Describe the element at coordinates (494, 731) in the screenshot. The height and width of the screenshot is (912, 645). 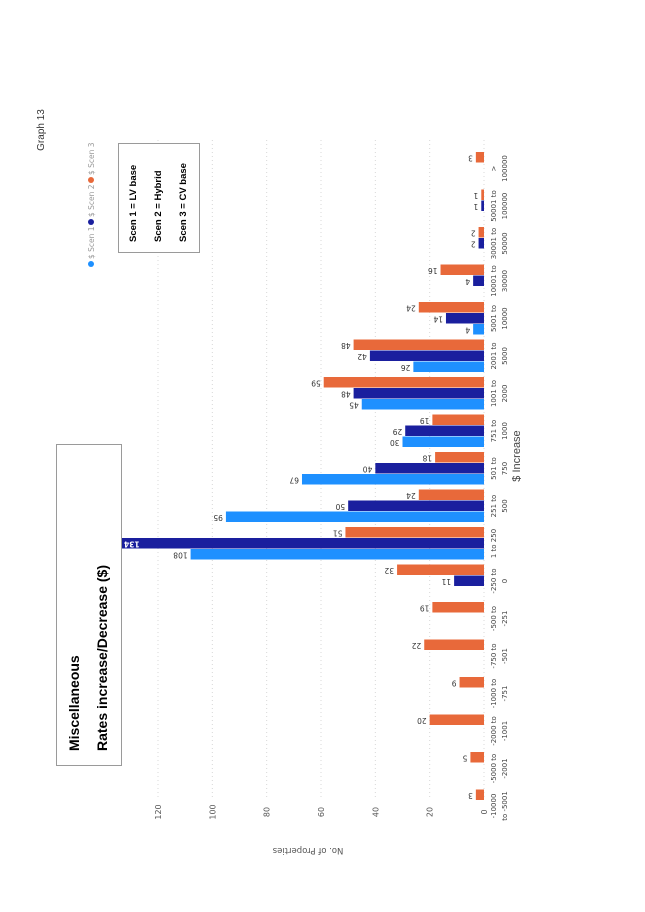
I see `category-label: -2000 to` at that location.